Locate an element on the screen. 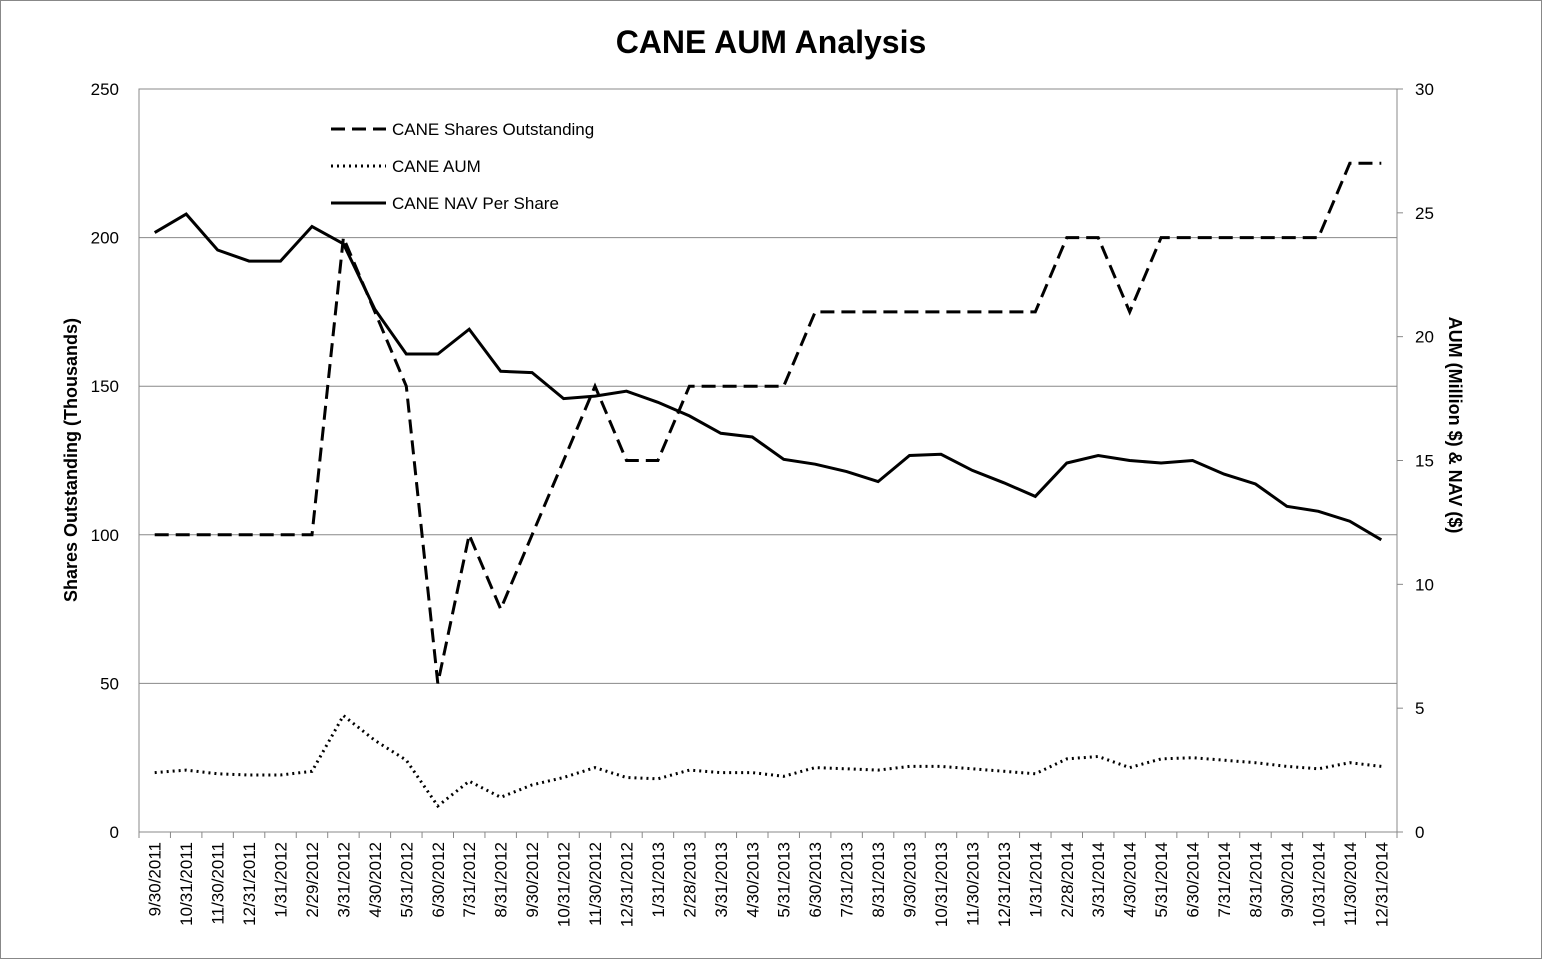 The image size is (1542, 959). y-tick-label-right: 0 is located at coordinates (1419, 832).